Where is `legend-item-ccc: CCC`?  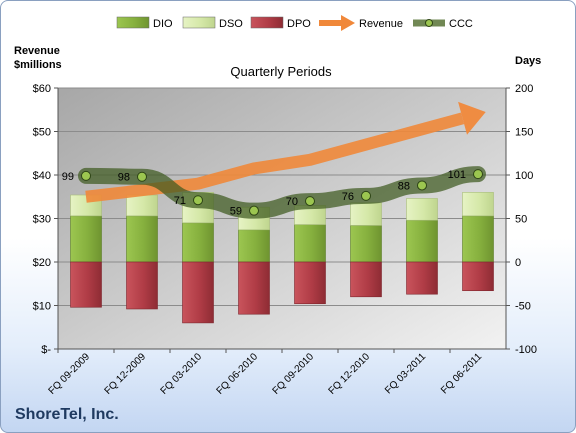 legend-item-ccc: CCC is located at coordinates (443, 24).